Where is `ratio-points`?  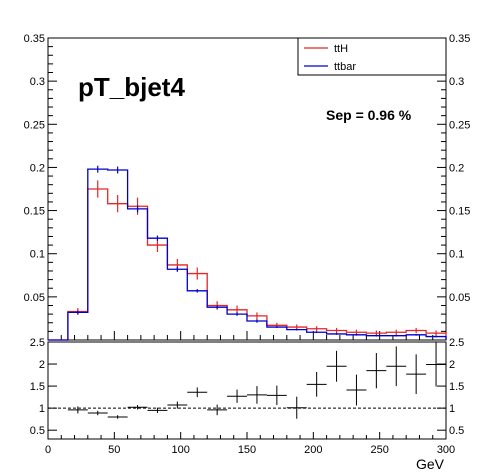
ratio-points is located at coordinates (257, 380).